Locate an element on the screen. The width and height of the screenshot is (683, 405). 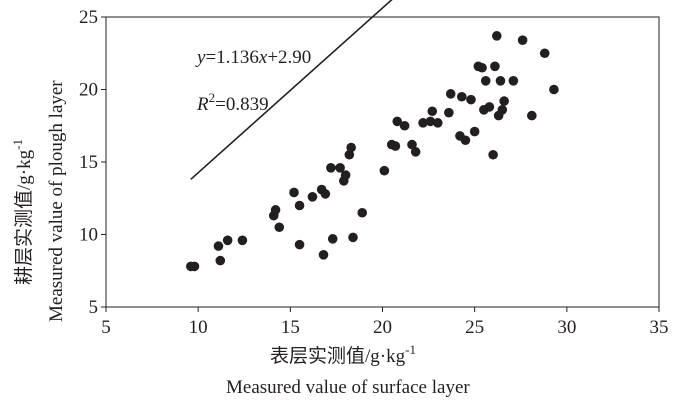
fit-line-group is located at coordinates (291, 90).